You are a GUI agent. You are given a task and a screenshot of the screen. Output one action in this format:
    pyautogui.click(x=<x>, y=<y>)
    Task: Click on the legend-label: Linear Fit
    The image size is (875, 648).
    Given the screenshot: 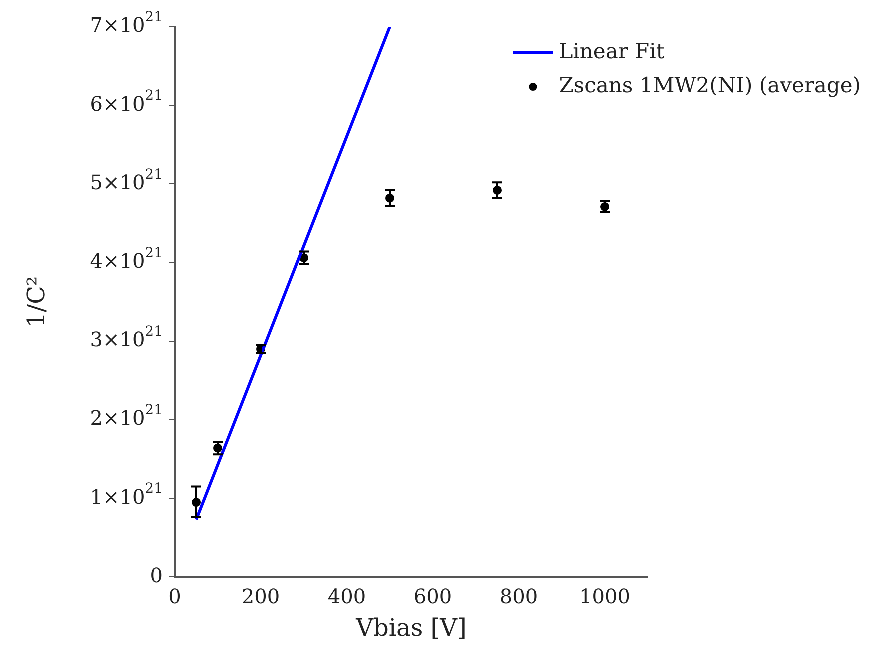 What is the action you would take?
    pyautogui.click(x=612, y=51)
    